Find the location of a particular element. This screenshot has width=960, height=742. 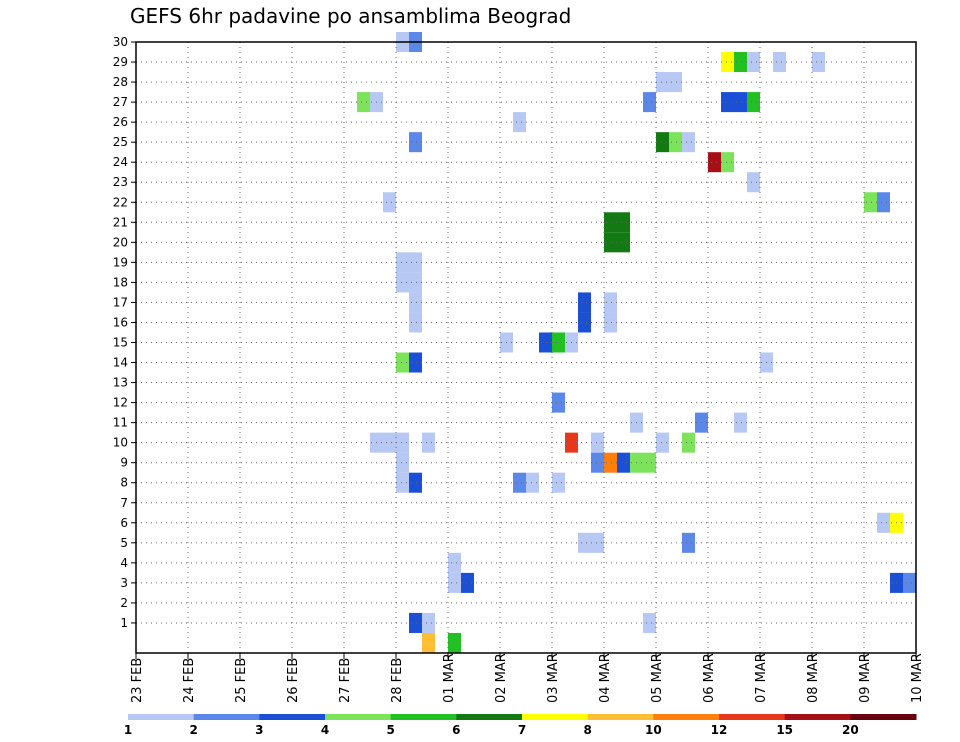

colorbar-label: 7 is located at coordinates (522, 730).